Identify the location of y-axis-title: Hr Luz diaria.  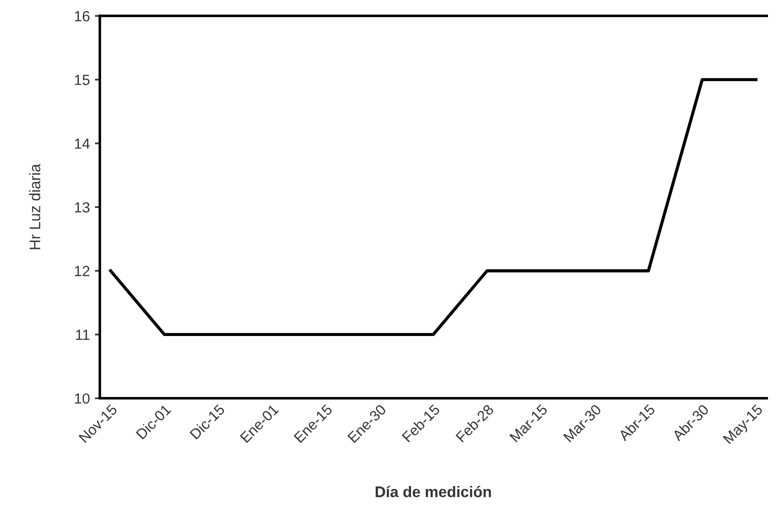
(34, 207).